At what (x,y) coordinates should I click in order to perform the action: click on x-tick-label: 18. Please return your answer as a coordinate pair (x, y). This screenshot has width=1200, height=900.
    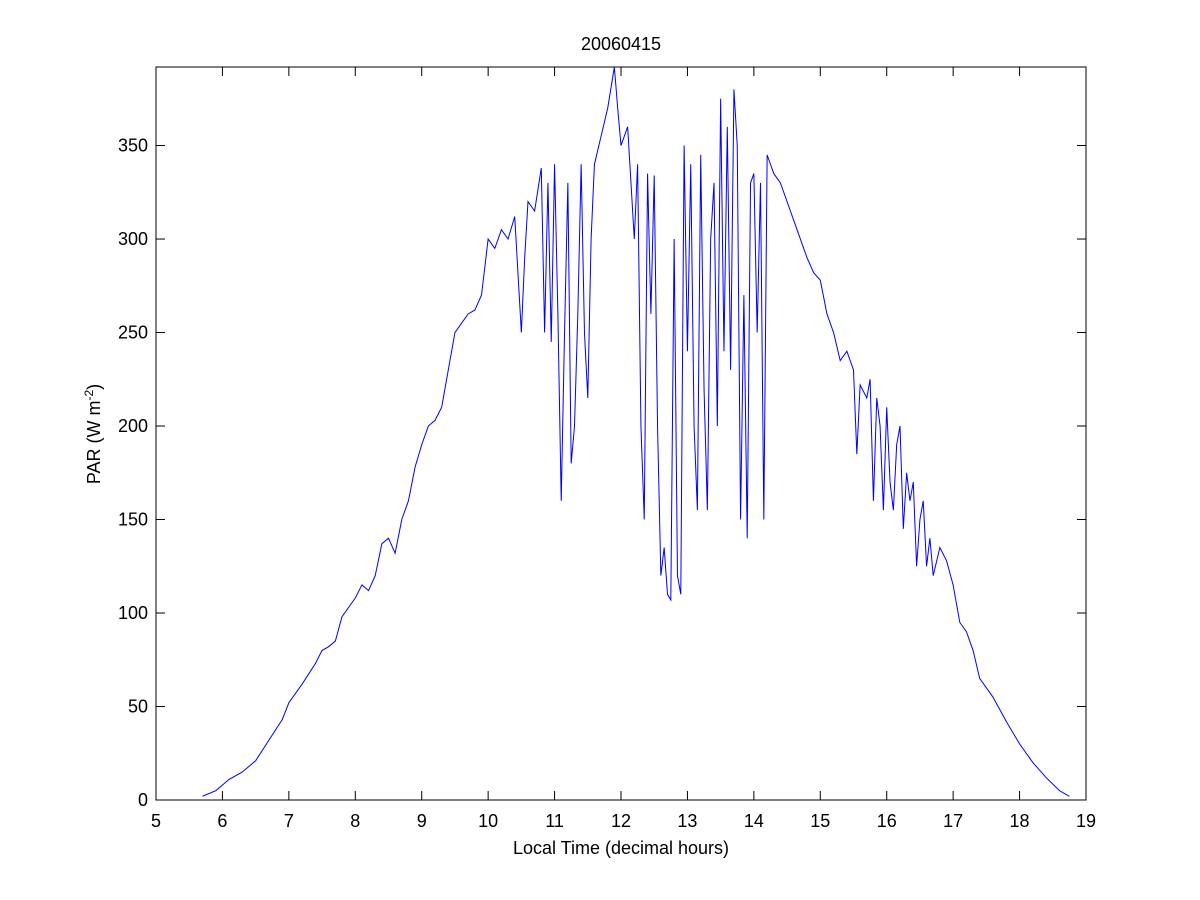
    Looking at the image, I should click on (1020, 821).